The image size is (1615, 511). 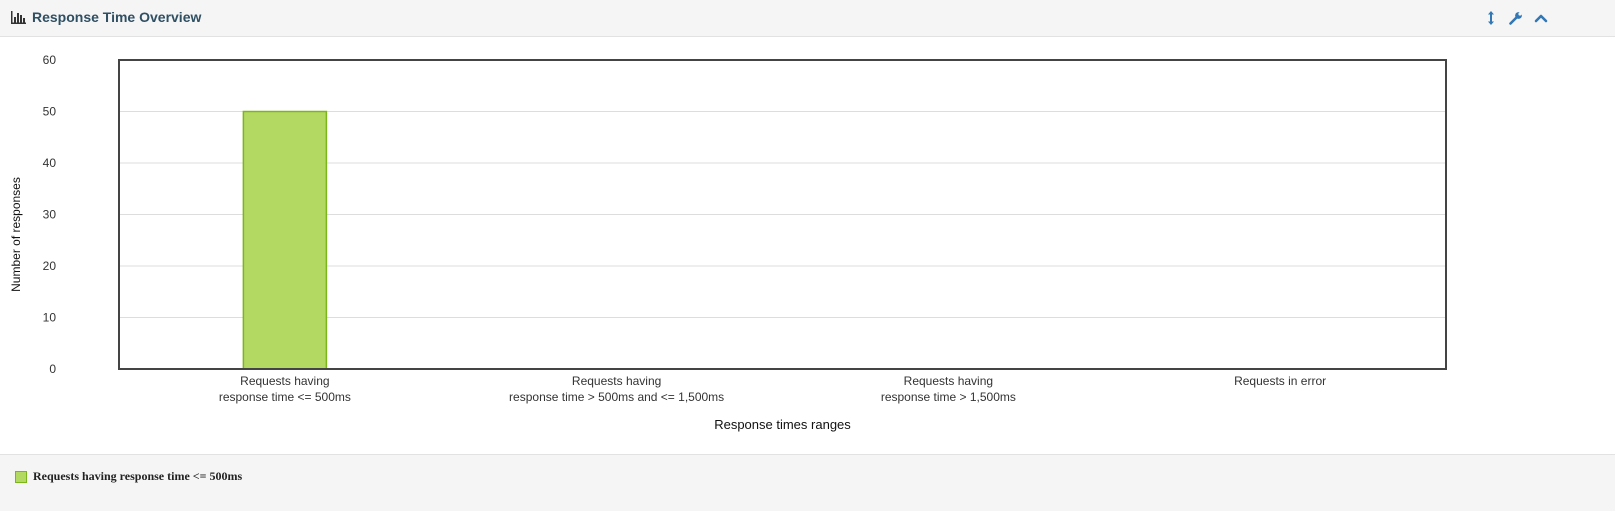 What do you see at coordinates (117, 17) in the screenshot?
I see `panel-title: Response Time Overview` at bounding box center [117, 17].